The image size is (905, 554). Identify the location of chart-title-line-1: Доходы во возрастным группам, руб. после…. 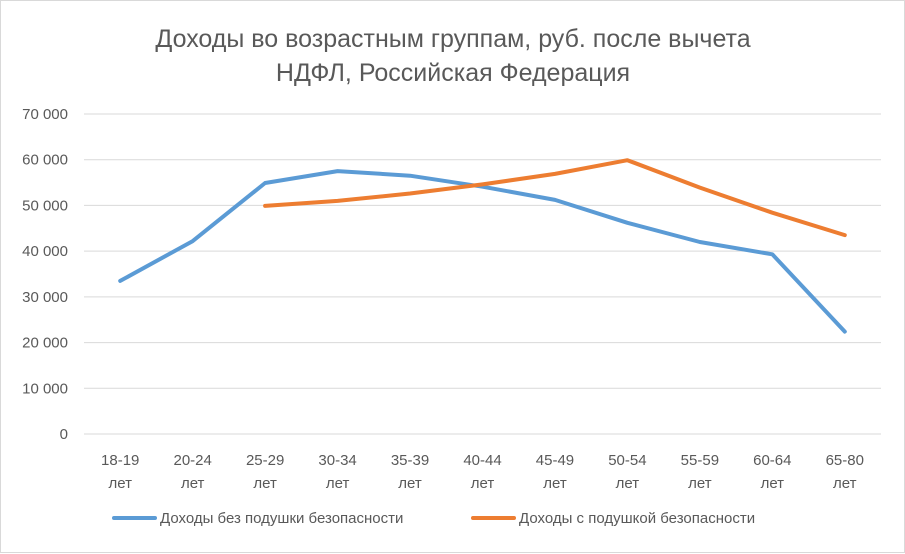
(452, 39).